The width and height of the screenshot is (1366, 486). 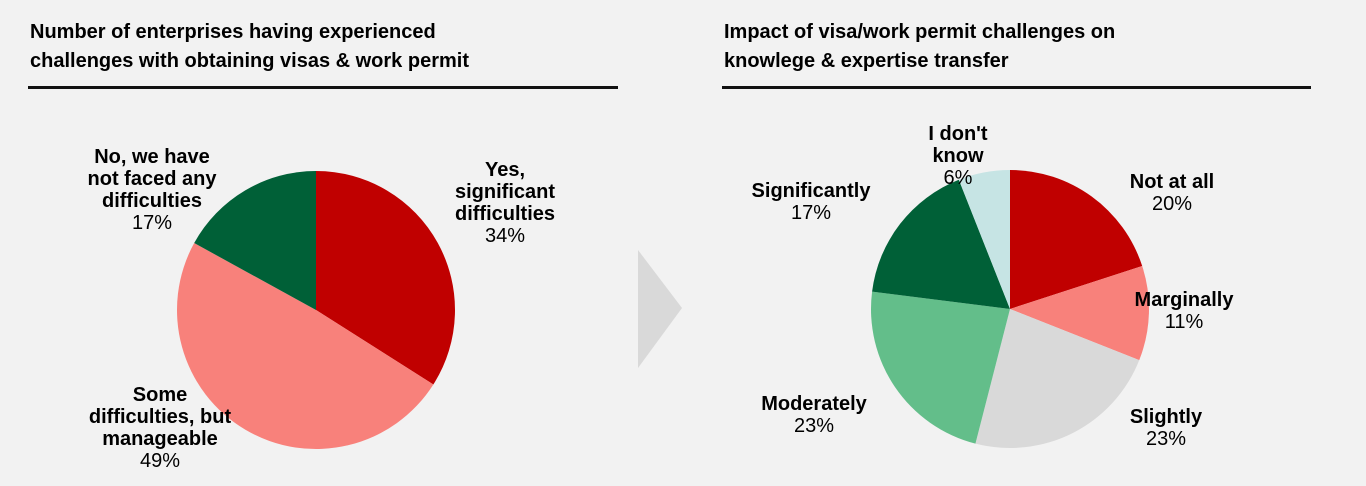 I want to click on chart-2-slice-6-name-line-2: know, so click(x=958, y=156).